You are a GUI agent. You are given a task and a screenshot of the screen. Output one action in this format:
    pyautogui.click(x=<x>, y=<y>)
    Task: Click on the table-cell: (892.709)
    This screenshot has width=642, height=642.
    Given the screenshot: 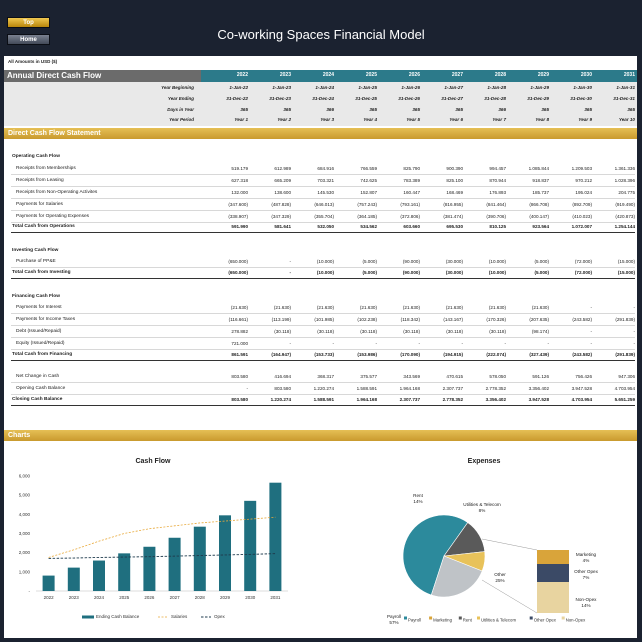 What is the action you would take?
    pyautogui.click(x=582, y=204)
    